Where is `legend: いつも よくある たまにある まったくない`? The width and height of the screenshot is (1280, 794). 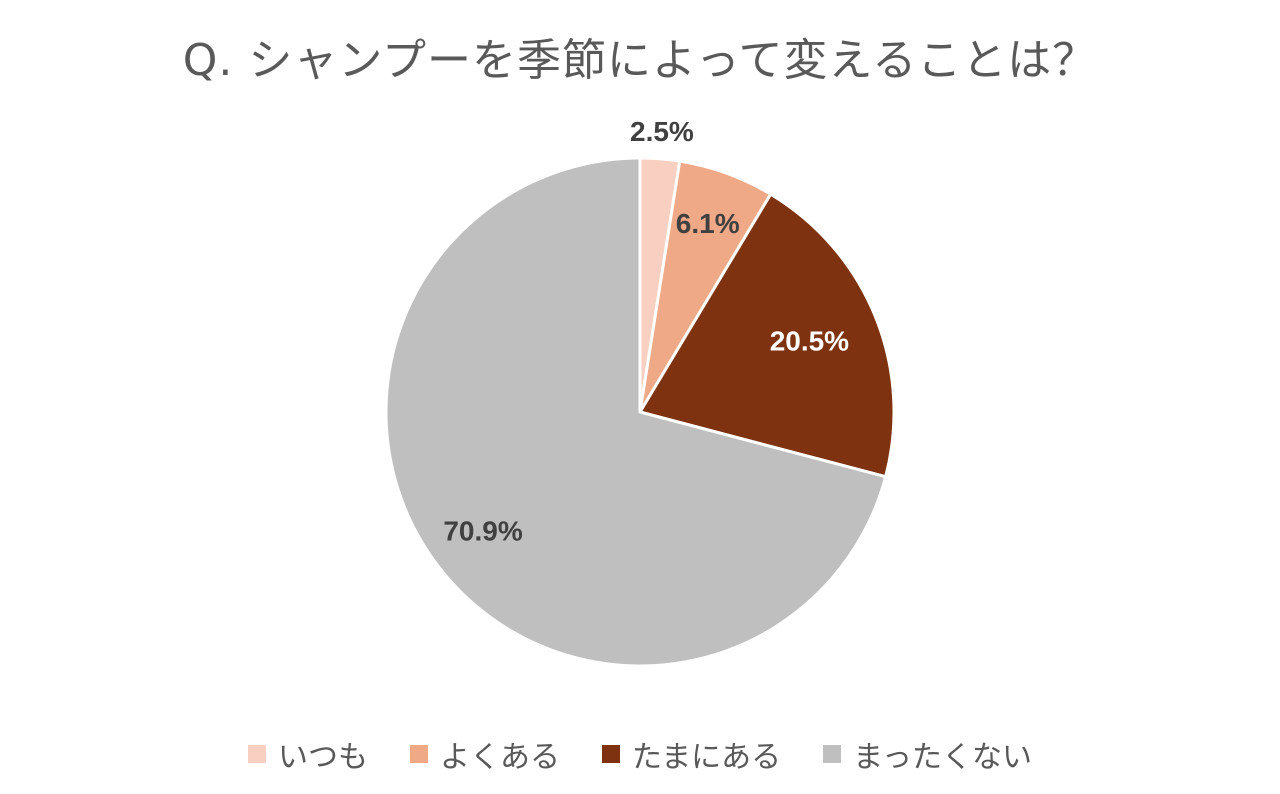
legend: いつも よくある たまにある まったくない is located at coordinates (640, 754).